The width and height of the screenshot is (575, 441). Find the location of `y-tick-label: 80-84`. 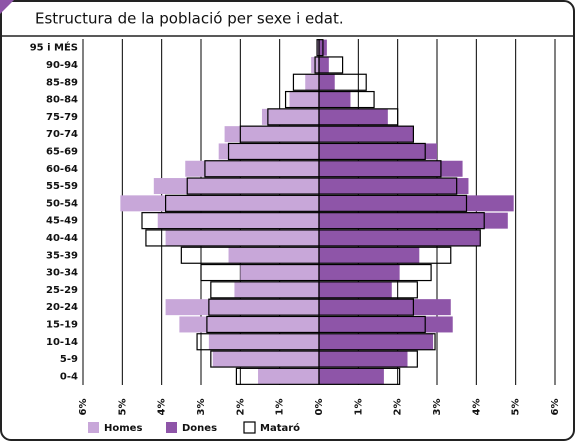

y-tick-label: 80-84 is located at coordinates (62, 100).